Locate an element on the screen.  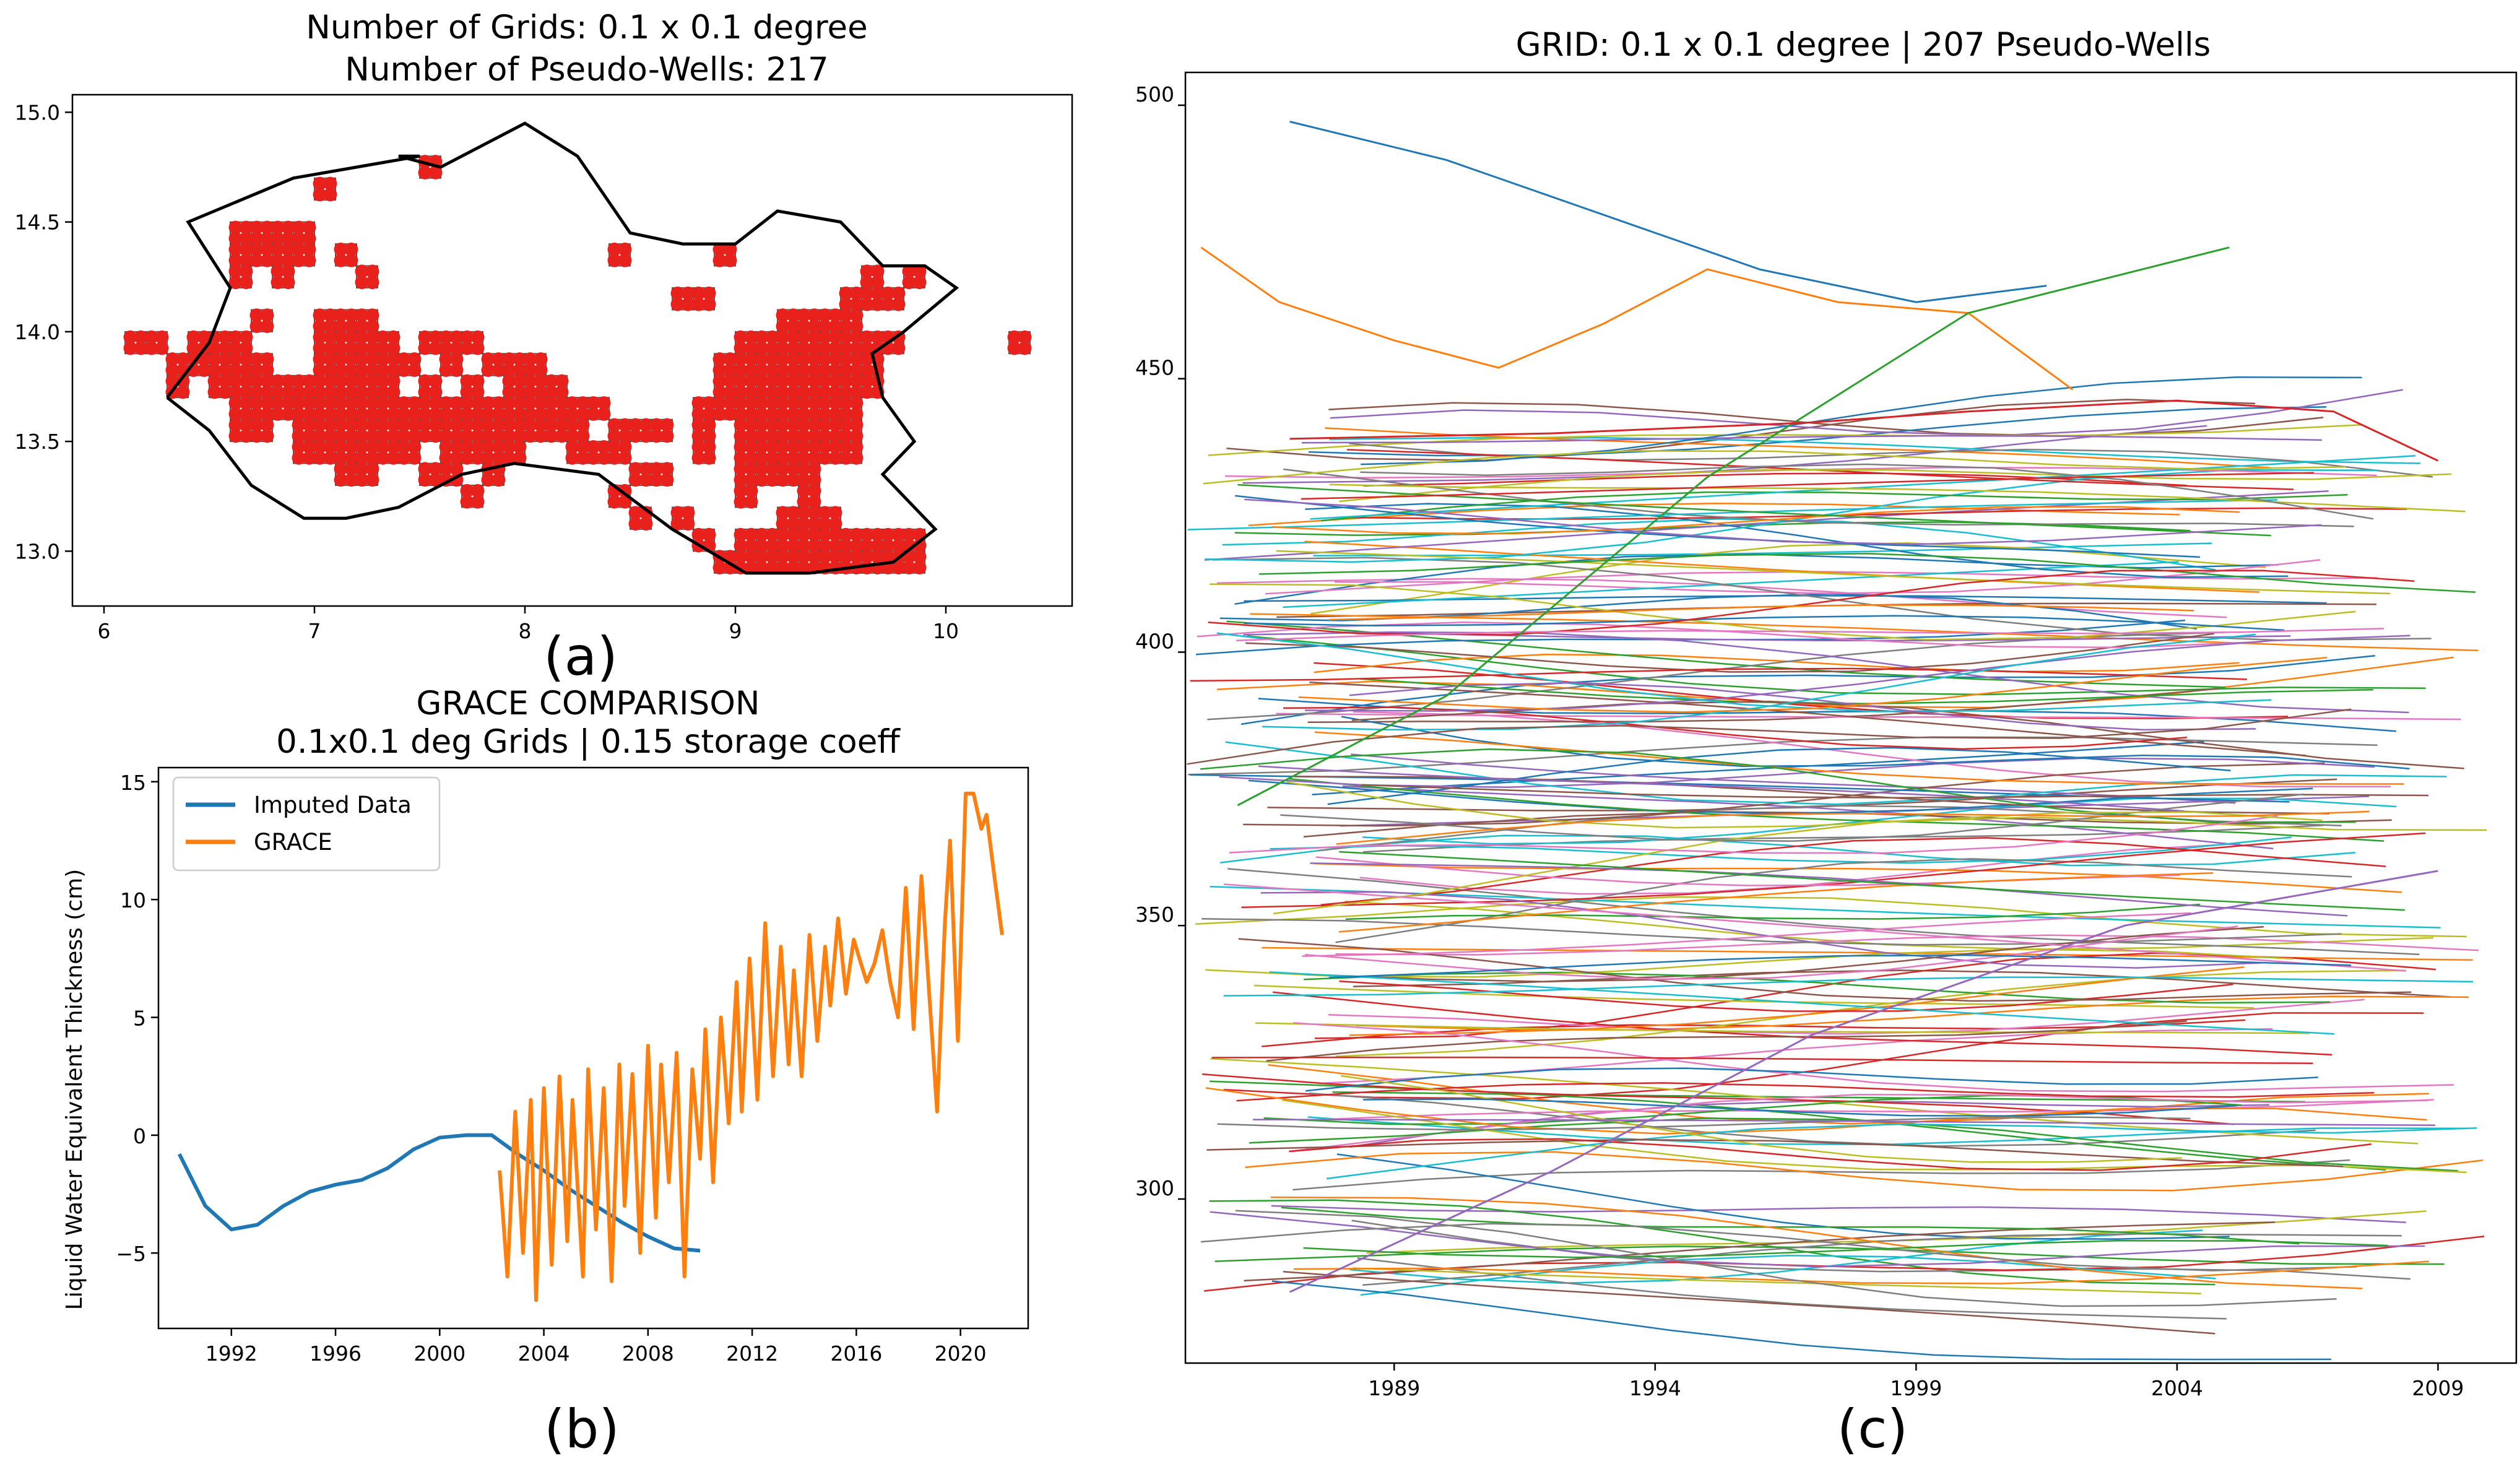
legend-label-grace: GRACE is located at coordinates (293, 842).